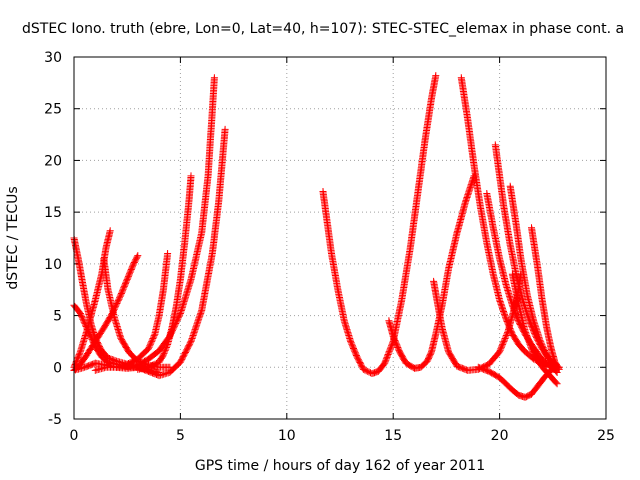 This screenshot has height=480, width=640. Describe the element at coordinates (53, 265) in the screenshot. I see `y-tick-label: 10` at that location.